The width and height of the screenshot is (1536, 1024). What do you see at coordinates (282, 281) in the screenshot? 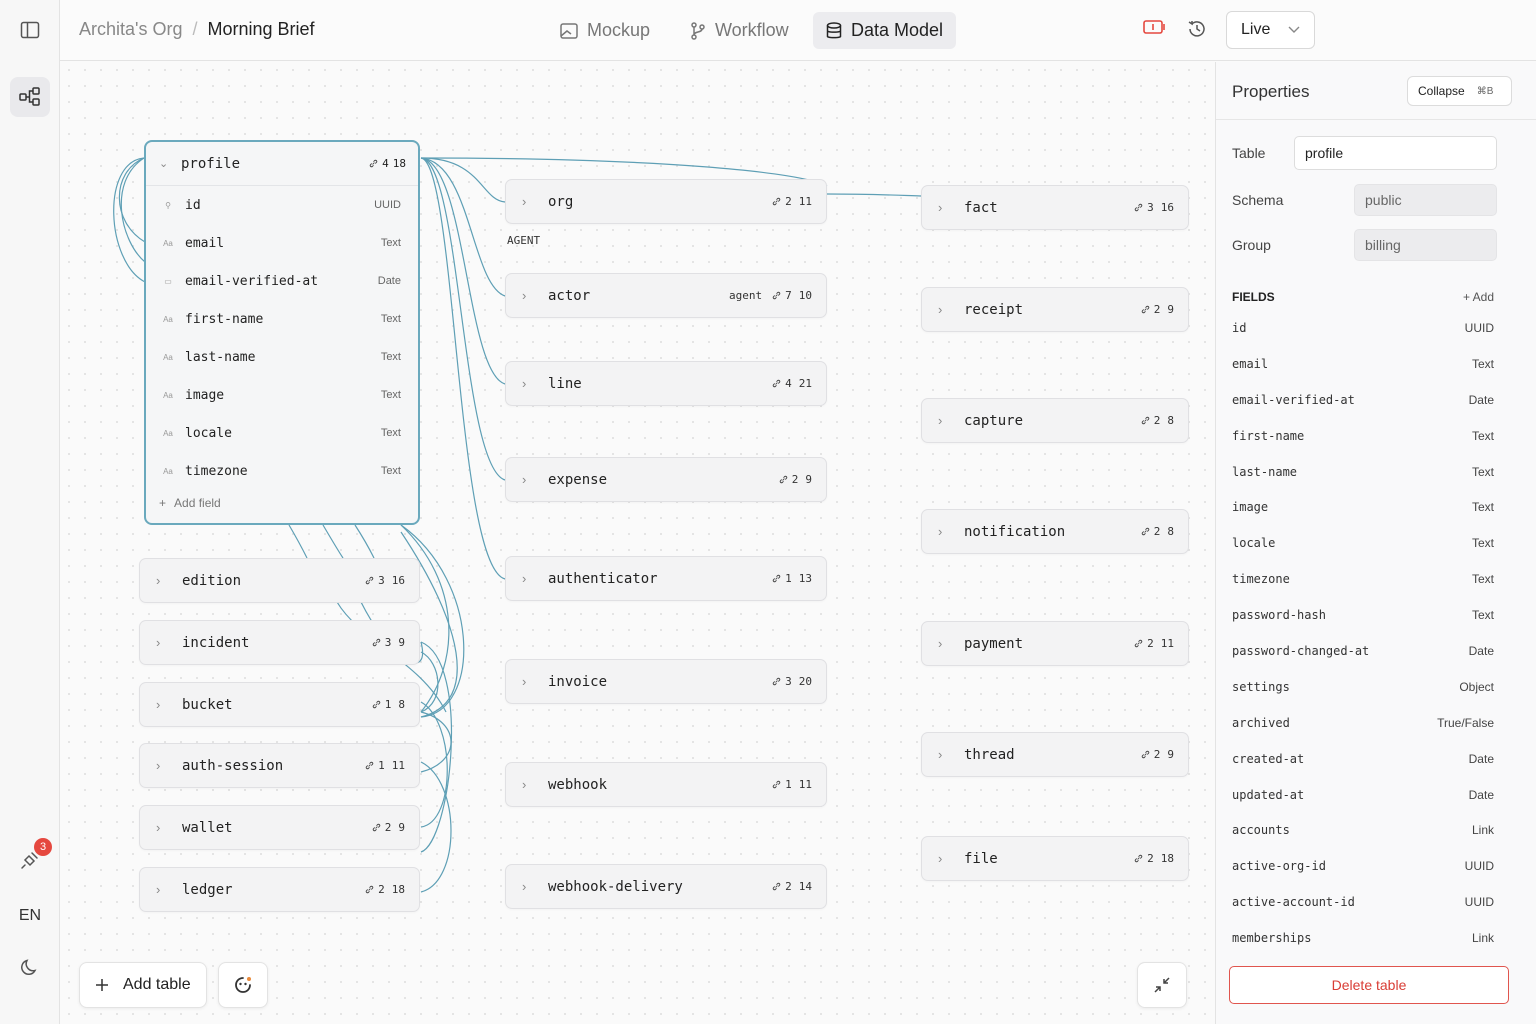
I see `selected-table-field-row: ▭ email-verified-at Date` at bounding box center [282, 281].